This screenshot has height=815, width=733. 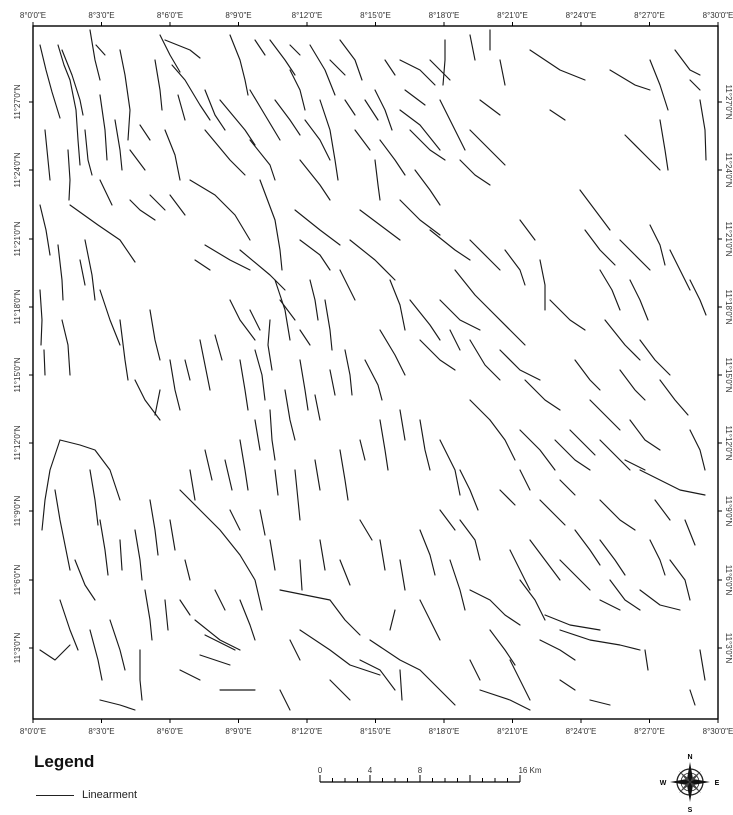 I want to click on scale-bar: 0 4 8 16 Km, so click(x=430, y=774).